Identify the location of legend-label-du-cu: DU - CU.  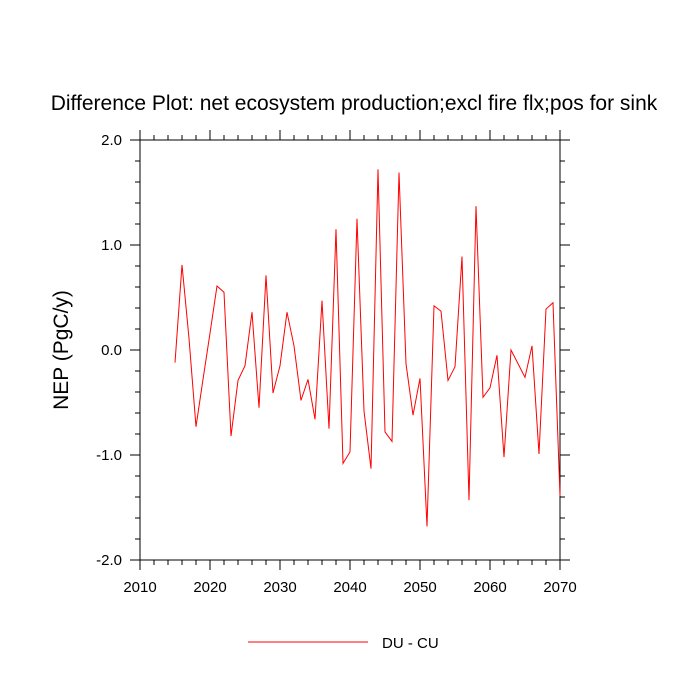
(410, 643).